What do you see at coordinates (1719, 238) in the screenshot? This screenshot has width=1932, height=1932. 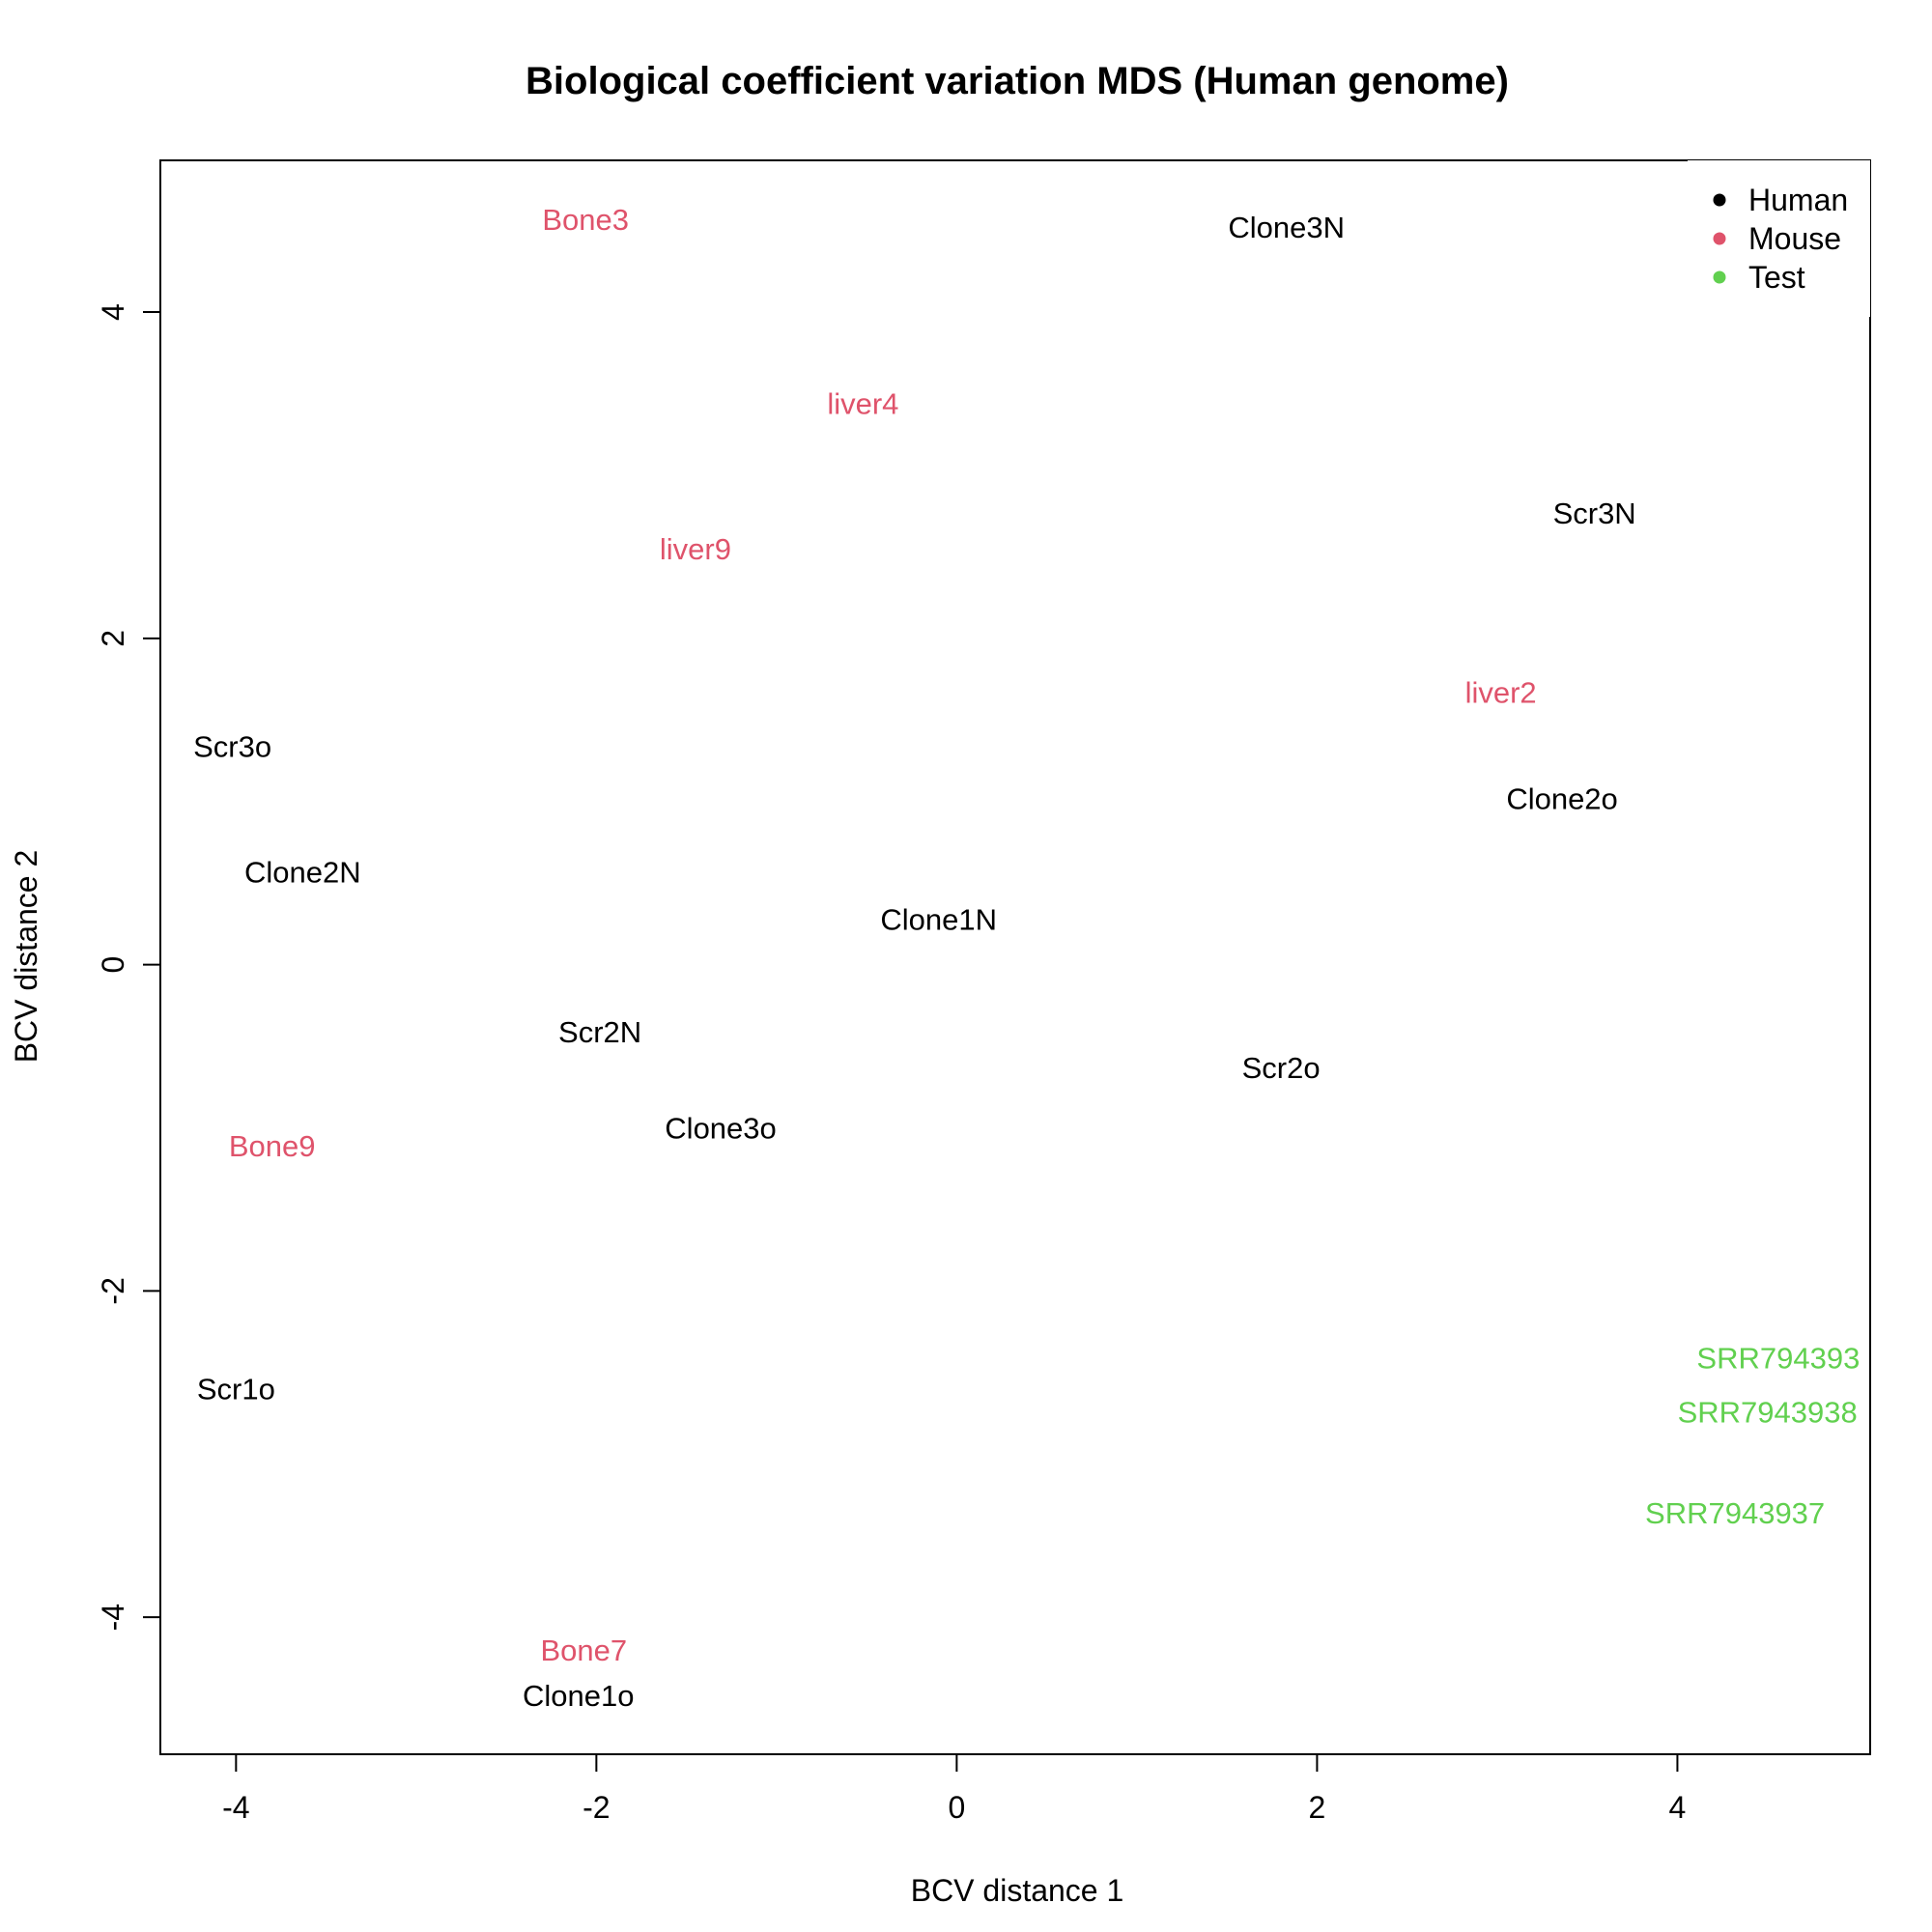 I see `legend-marker-mouse` at bounding box center [1719, 238].